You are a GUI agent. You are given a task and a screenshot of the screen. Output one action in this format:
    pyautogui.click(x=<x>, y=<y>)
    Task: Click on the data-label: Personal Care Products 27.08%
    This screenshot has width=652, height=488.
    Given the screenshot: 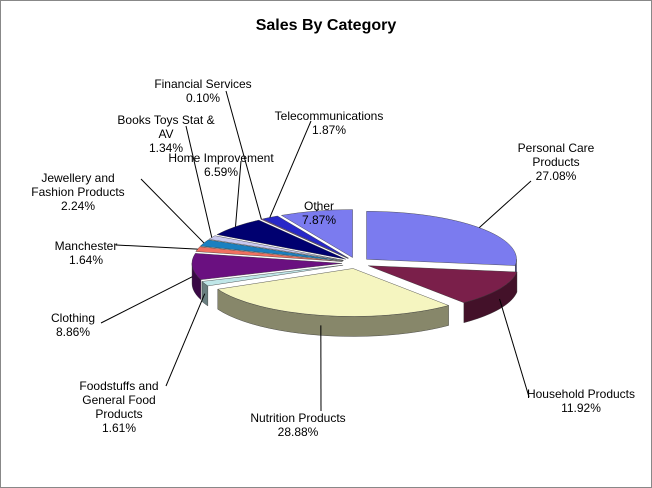 What is the action you would take?
    pyautogui.click(x=556, y=162)
    